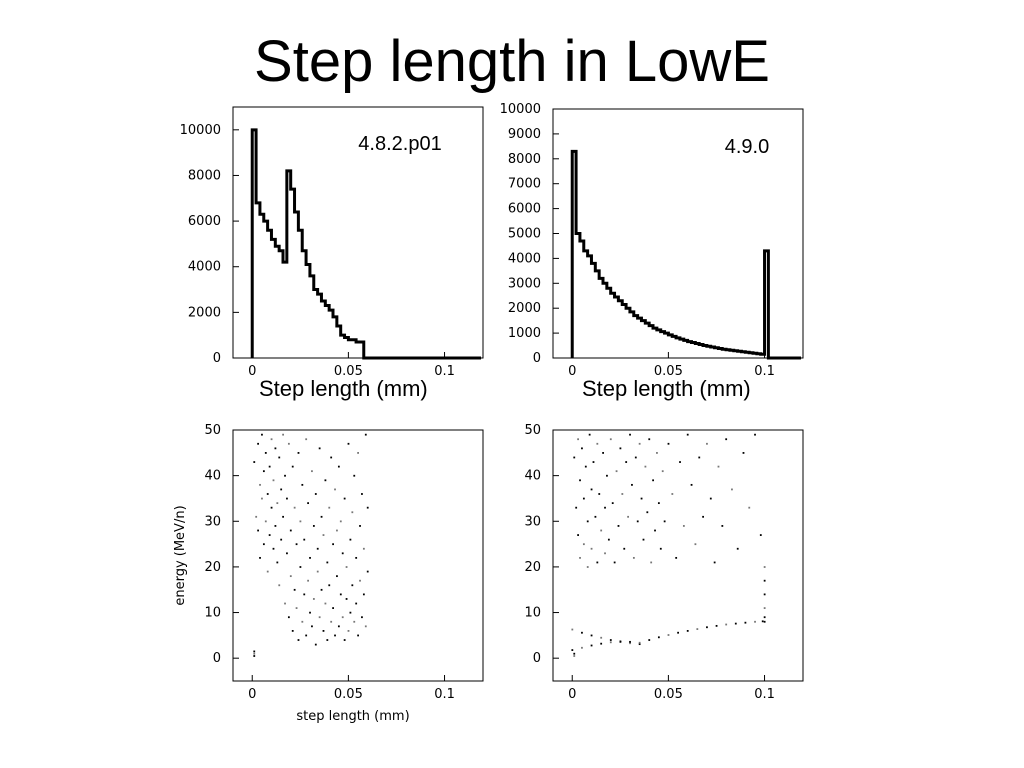 The height and width of the screenshot is (768, 1024). Describe the element at coordinates (524, 283) in the screenshot. I see `chart-1-ytick-label: 3000` at that location.